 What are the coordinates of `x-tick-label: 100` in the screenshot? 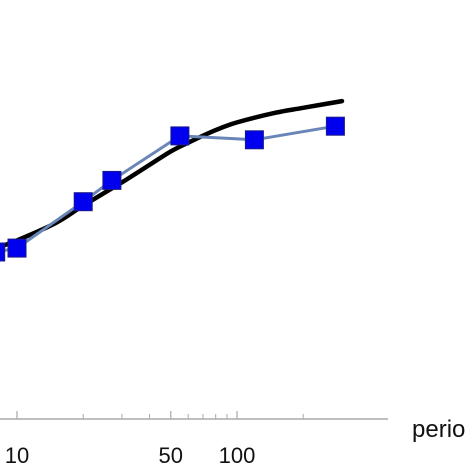 It's located at (237, 455).